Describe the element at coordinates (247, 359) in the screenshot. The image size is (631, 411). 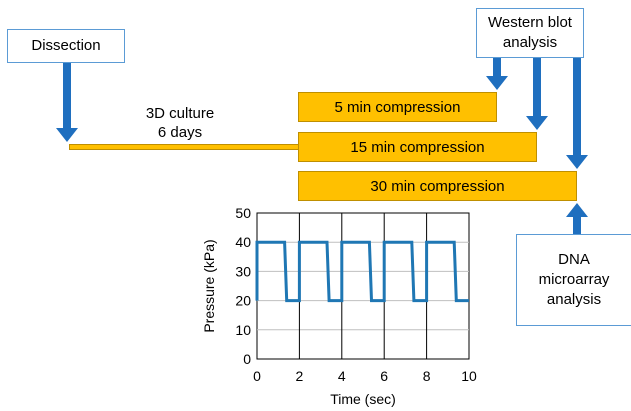
I see `y-tick-label: 0` at that location.